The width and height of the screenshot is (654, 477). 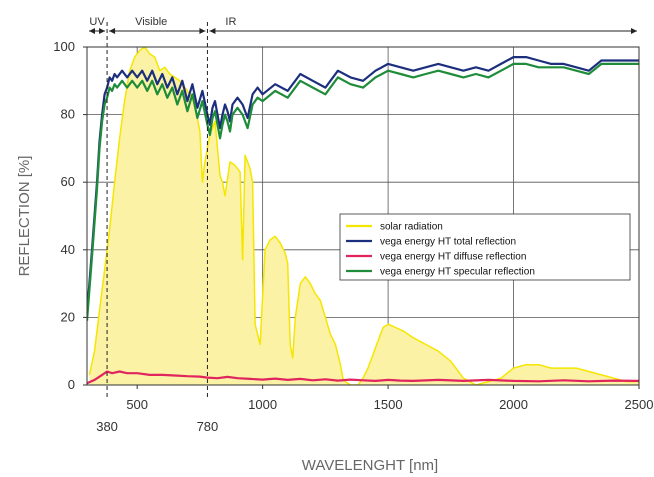 What do you see at coordinates (453, 257) in the screenshot?
I see `legend-label: vega energy HT diffuse reflection` at bounding box center [453, 257].